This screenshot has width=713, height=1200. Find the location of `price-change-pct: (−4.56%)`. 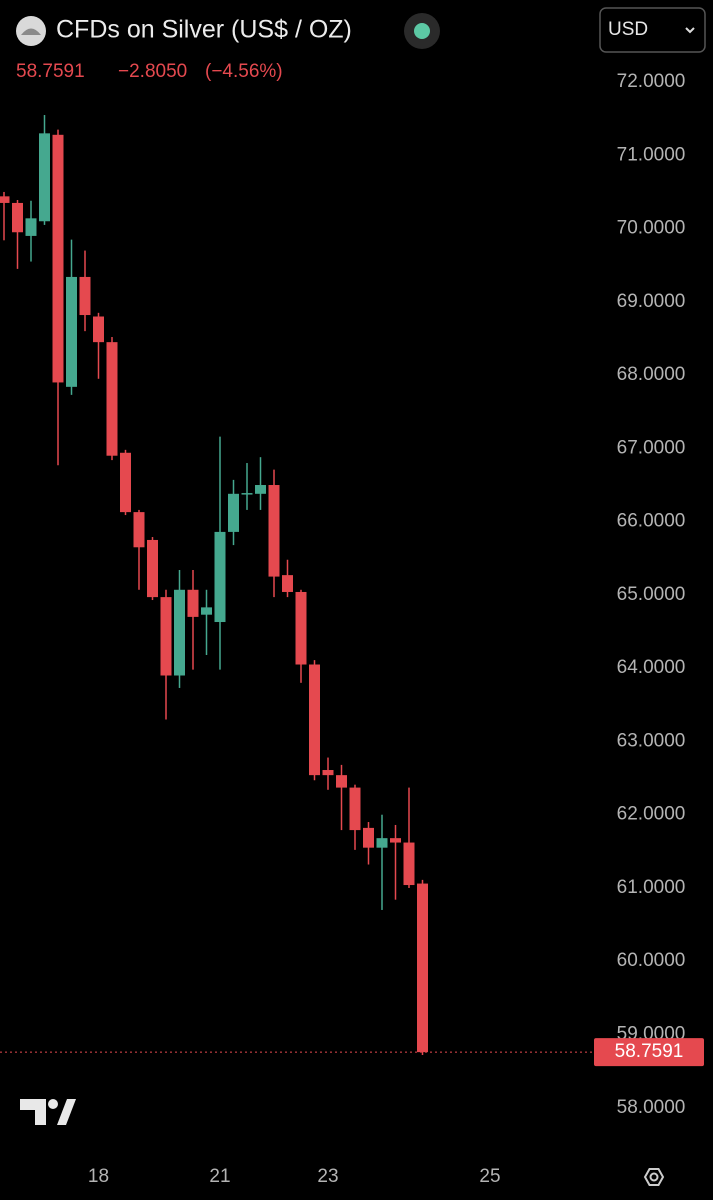

price-change-pct: (−4.56%) is located at coordinates (244, 71).